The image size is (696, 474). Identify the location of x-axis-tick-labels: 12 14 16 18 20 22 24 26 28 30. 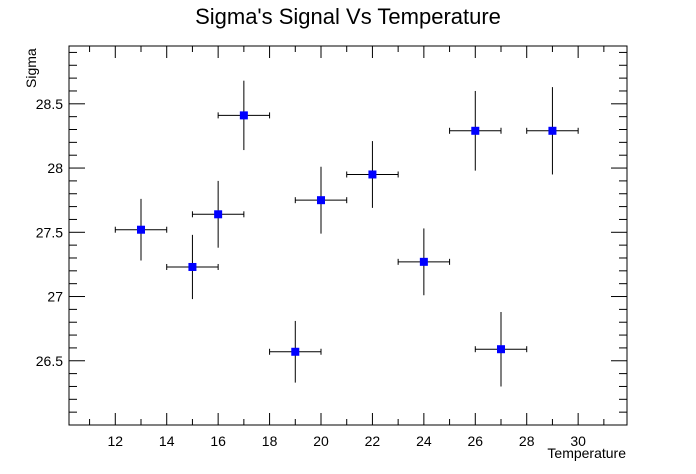
(346, 441).